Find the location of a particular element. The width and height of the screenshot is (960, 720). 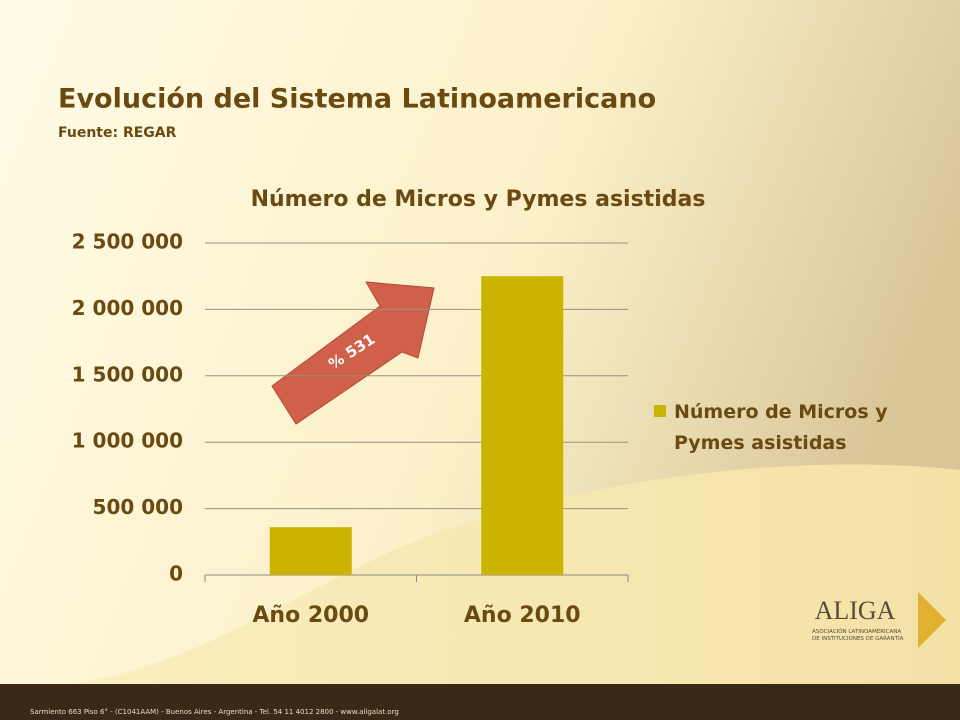

chart-title: Número de Micros y Pymes asistidas is located at coordinates (478, 199).